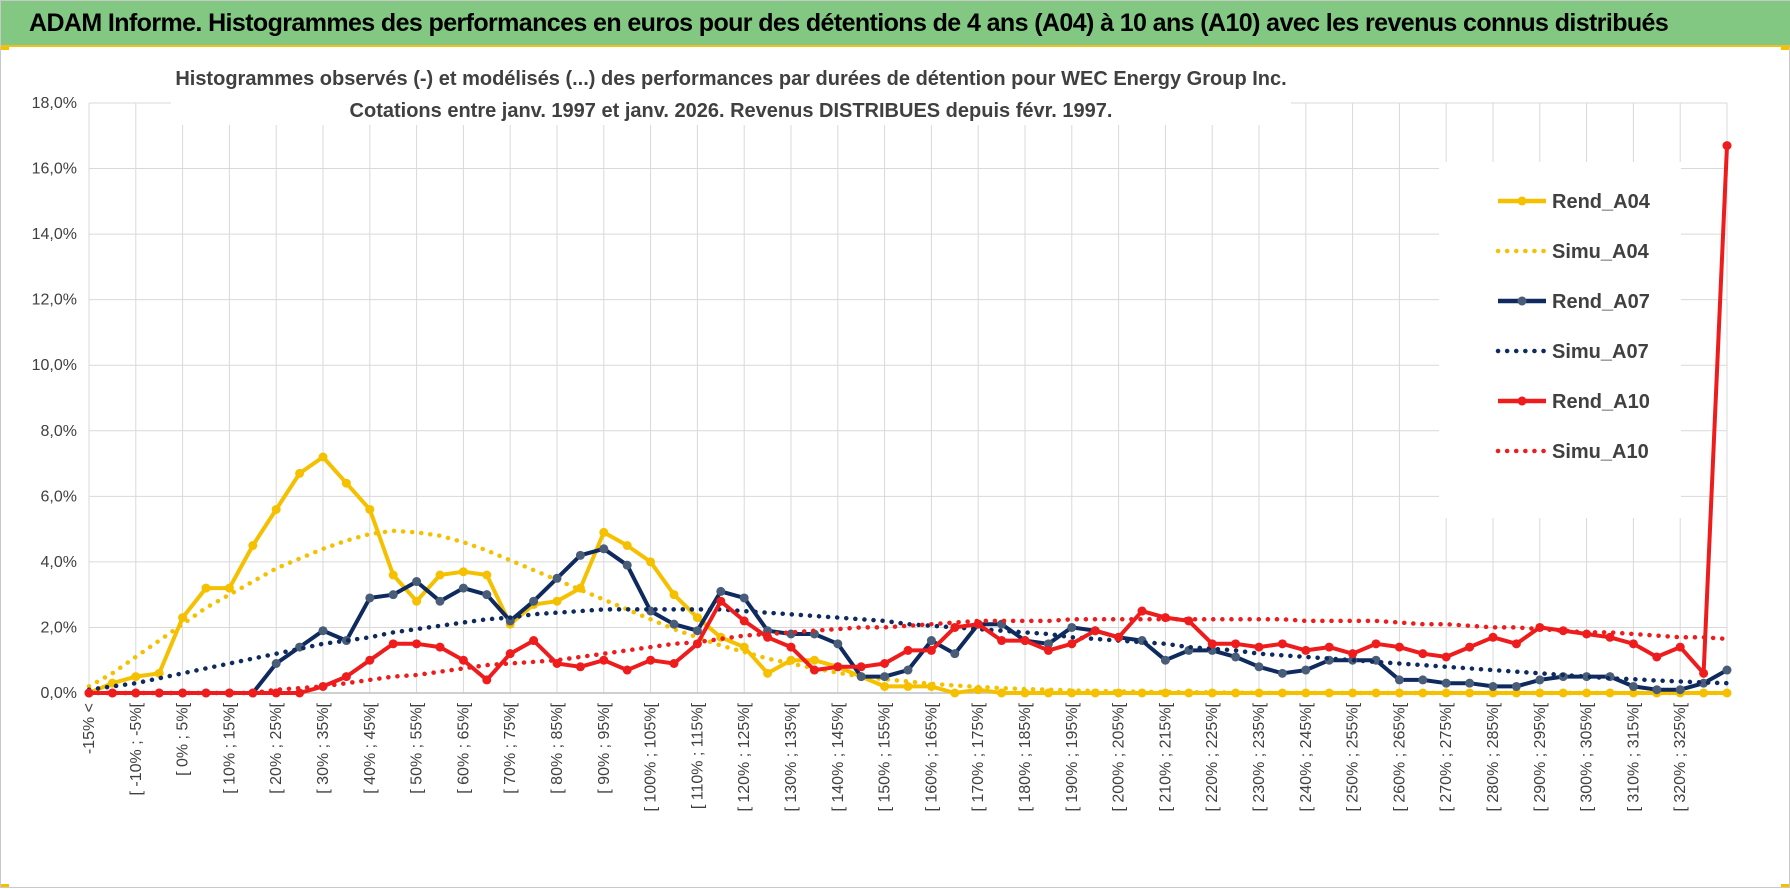 This screenshot has width=1790, height=889. I want to click on y-tick-label: 8,0%, so click(59, 431).